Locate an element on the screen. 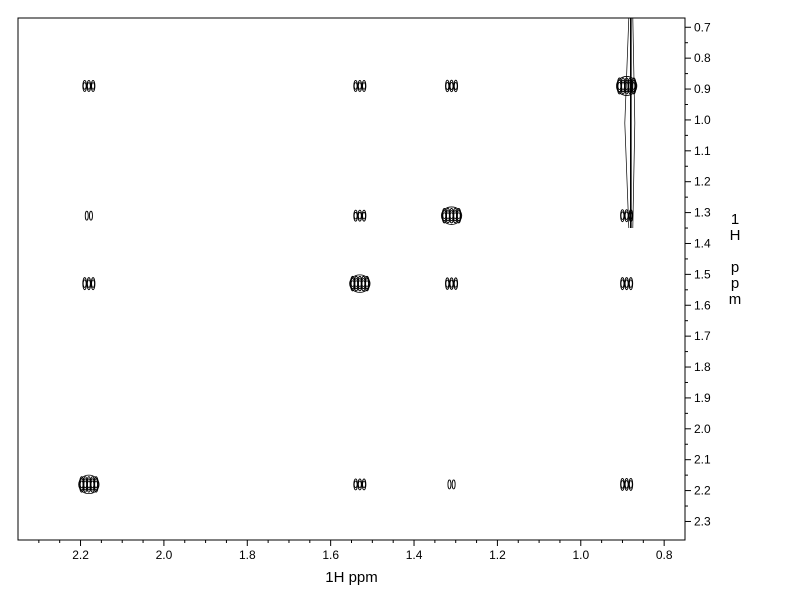  x-tick-label: 1.8 is located at coordinates (247, 555).